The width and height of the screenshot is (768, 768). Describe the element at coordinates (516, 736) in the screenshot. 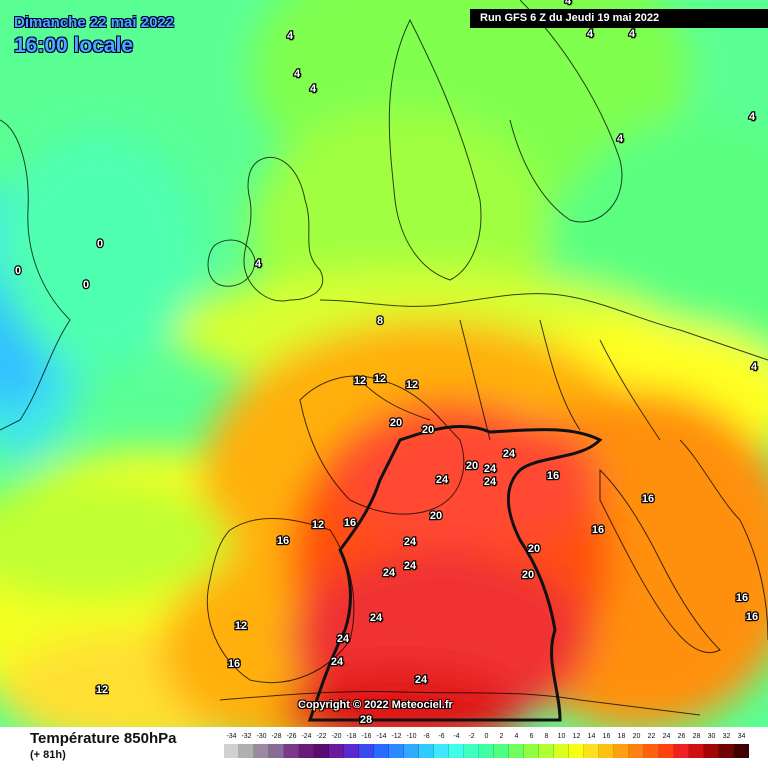

I see `legend-tick-label: 4` at that location.